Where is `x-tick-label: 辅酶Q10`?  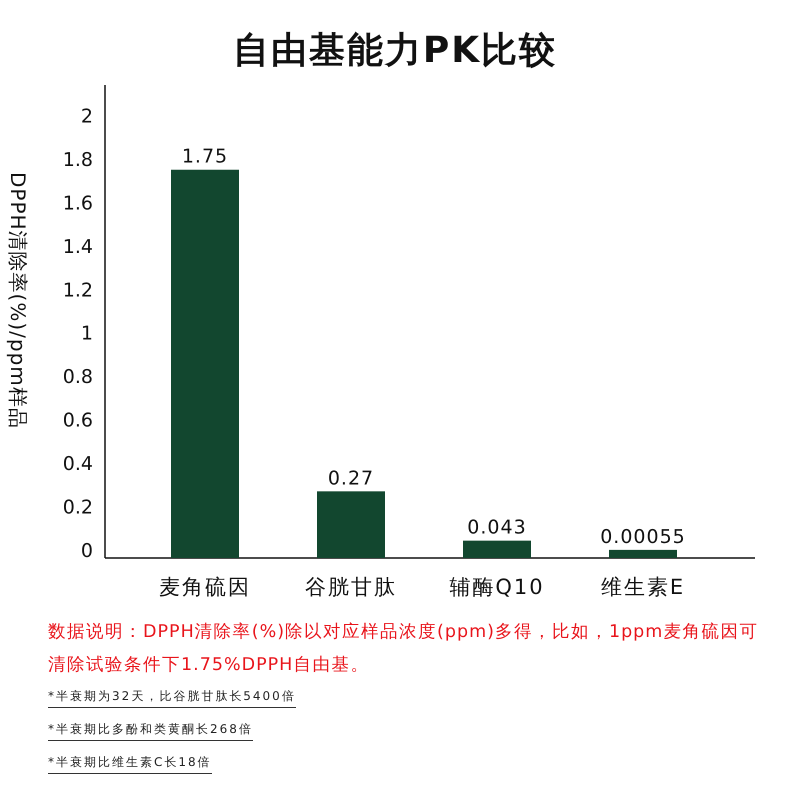 x-tick-label: 辅酶Q10 is located at coordinates (497, 587).